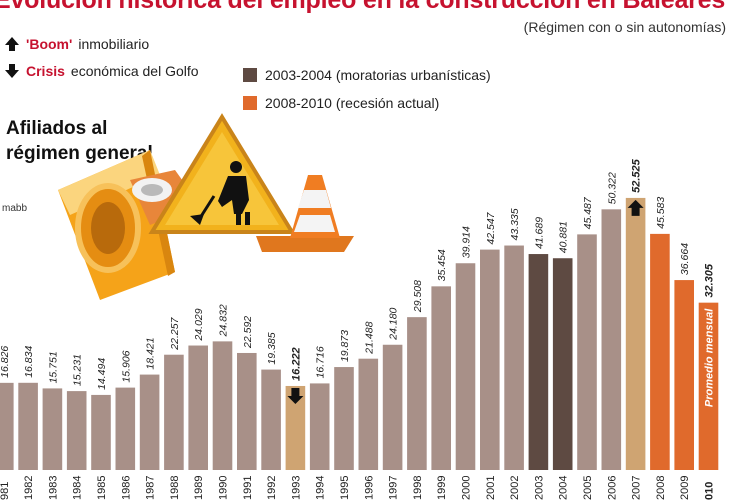 The height and width of the screenshot is (500, 730). Describe the element at coordinates (345, 346) in the screenshot. I see `value-label-1995: 19.873` at that location.